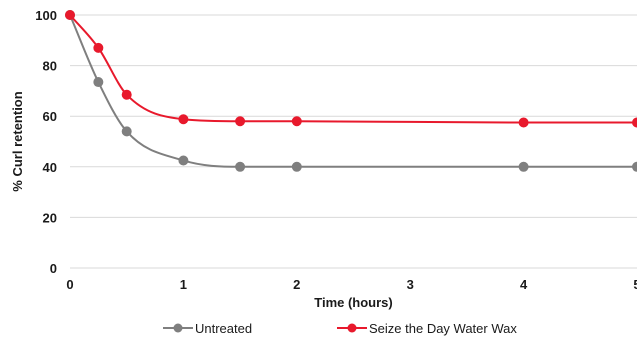 This screenshot has width=637, height=342. What do you see at coordinates (50, 66) in the screenshot?
I see `y-tick-label: 80` at bounding box center [50, 66].